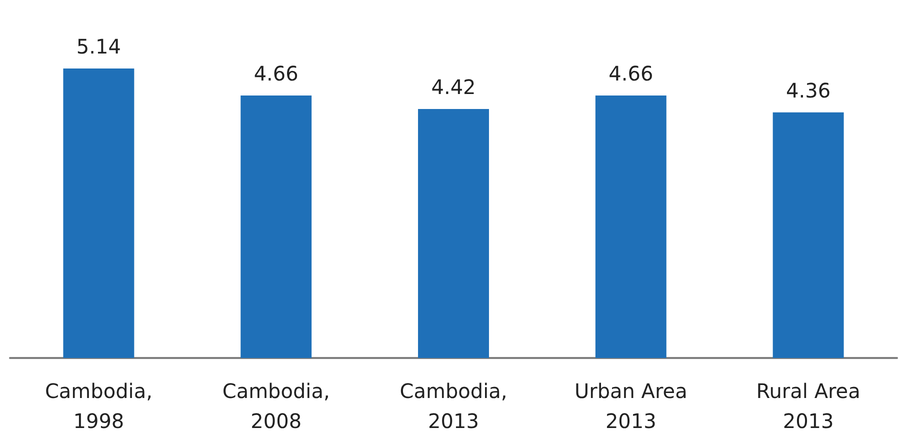 This screenshot has height=448, width=907. What do you see at coordinates (98, 406) in the screenshot?
I see `x-tick-label: Cambodia, 1998` at bounding box center [98, 406].